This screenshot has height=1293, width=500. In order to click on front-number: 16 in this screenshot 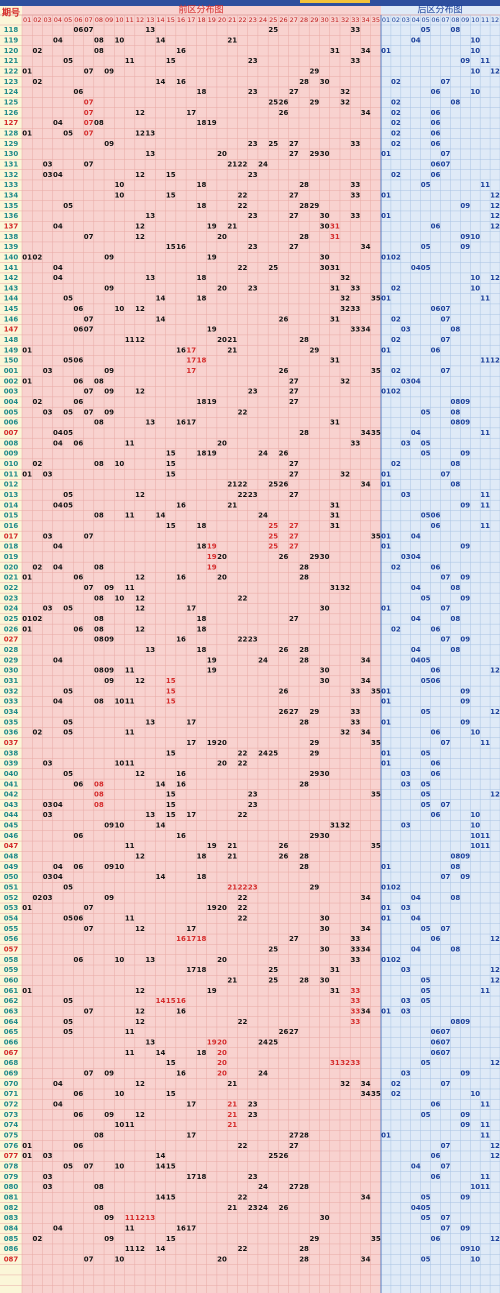, I will do `click(181, 1228)`.